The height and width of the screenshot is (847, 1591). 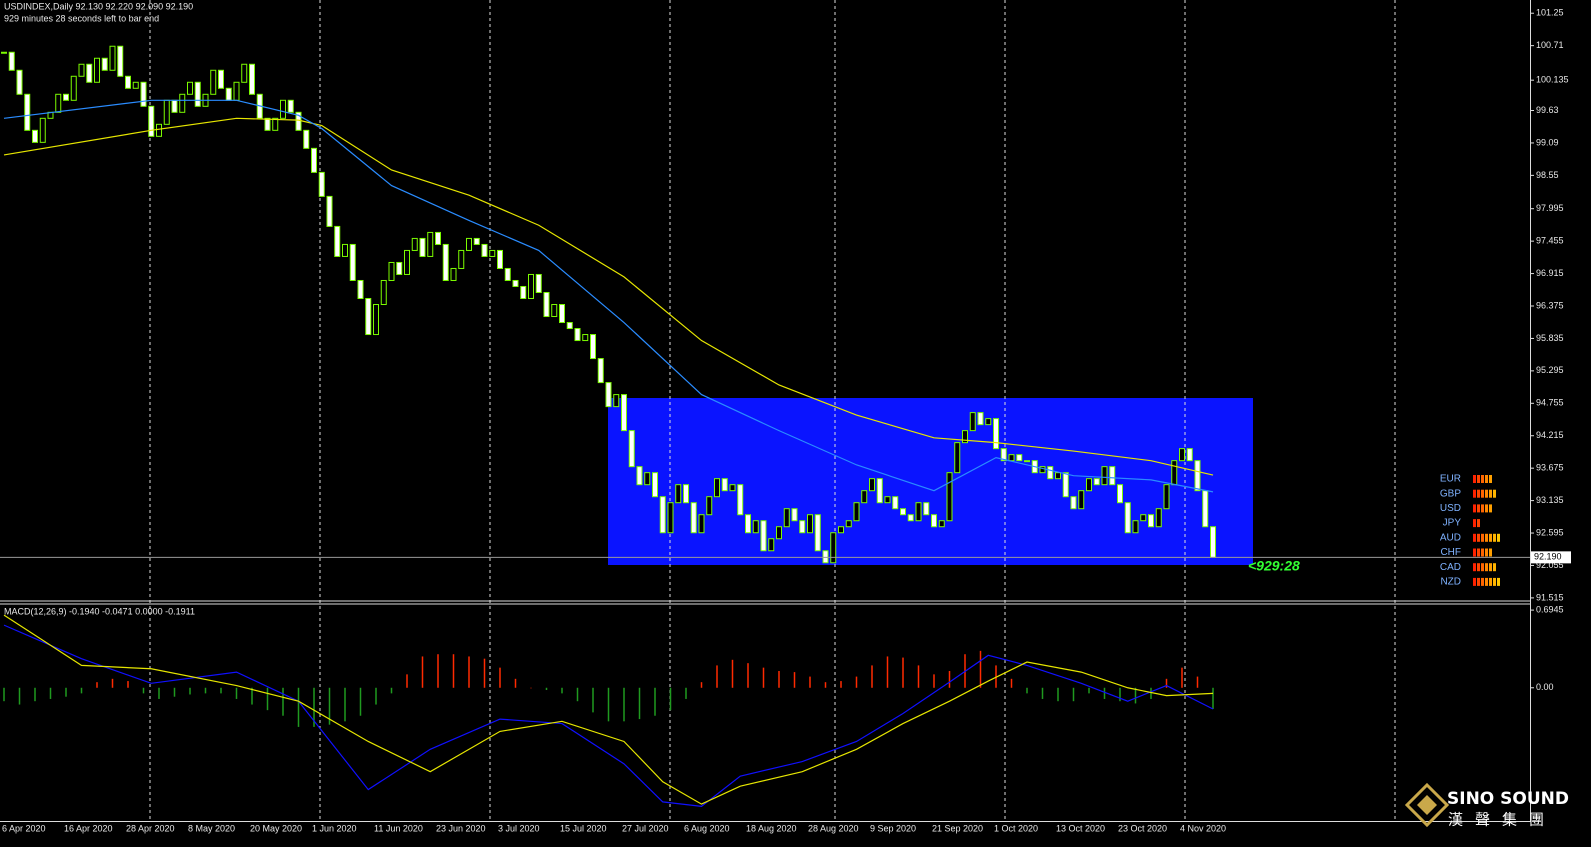 I want to click on x-tick-label: 21 Sep 2020, so click(x=957, y=828).